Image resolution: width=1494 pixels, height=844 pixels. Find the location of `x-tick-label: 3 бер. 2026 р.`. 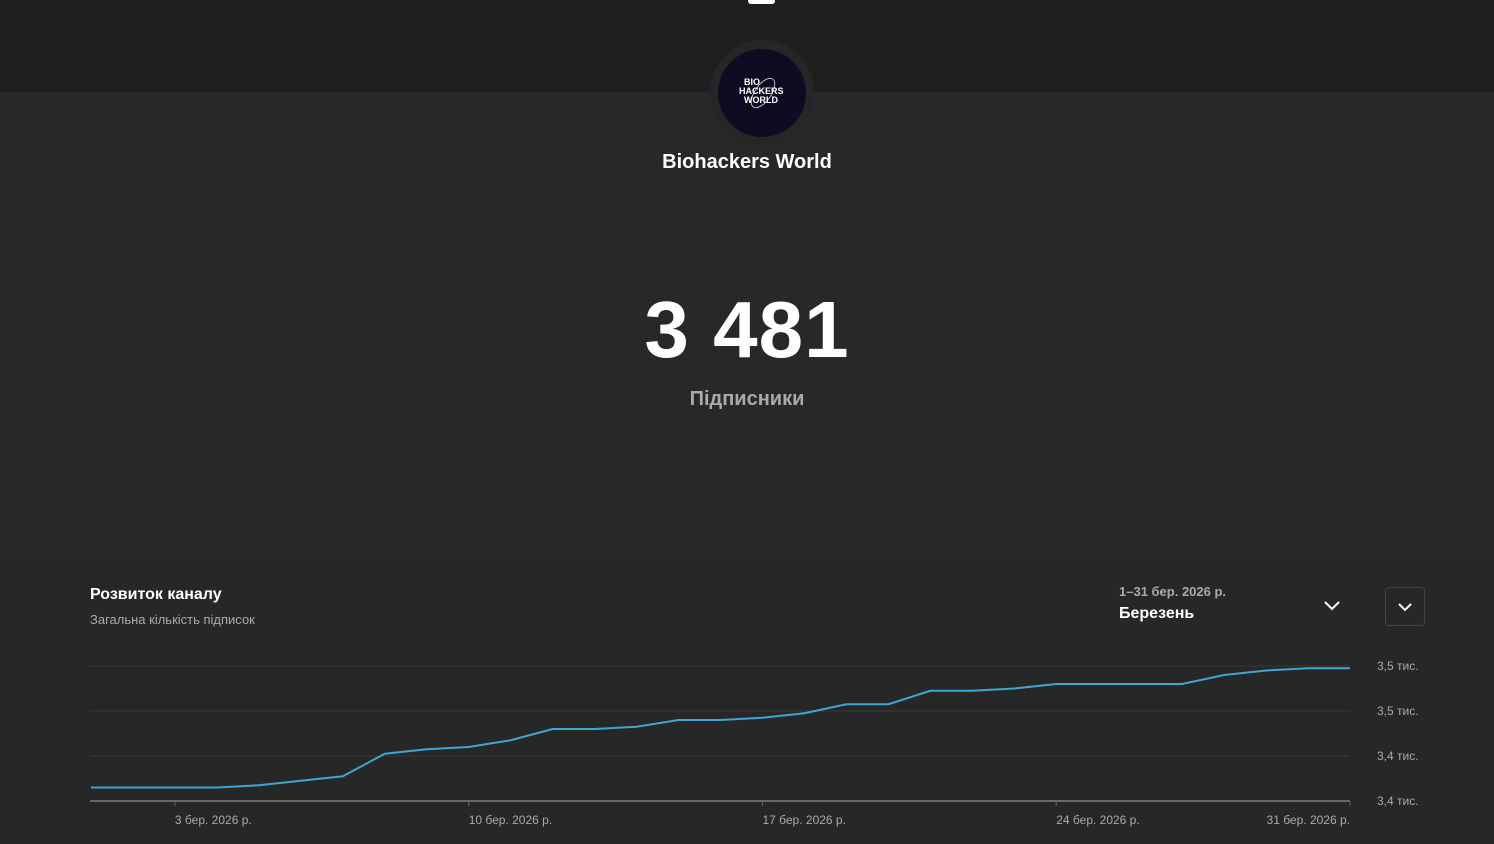

x-tick-label: 3 бер. 2026 р. is located at coordinates (213, 820).